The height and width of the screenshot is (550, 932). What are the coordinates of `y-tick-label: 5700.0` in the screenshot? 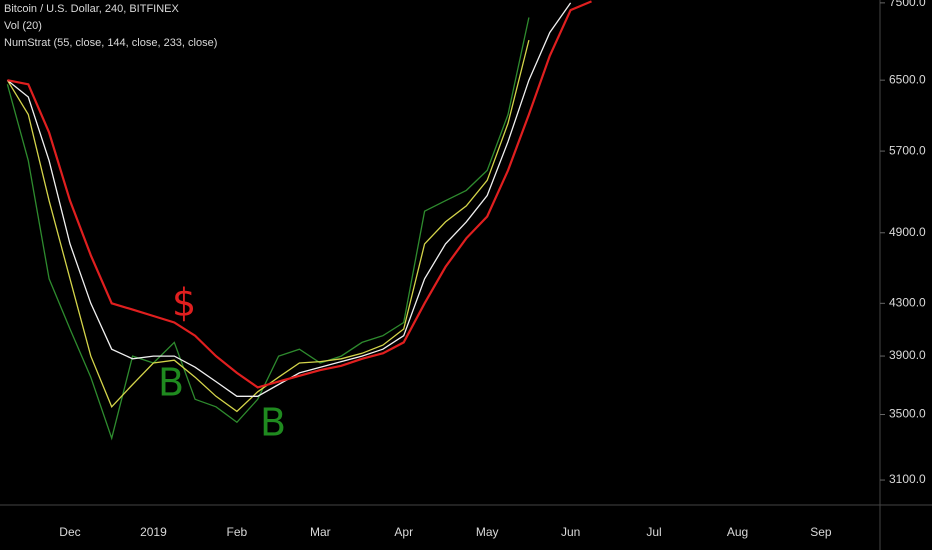 It's located at (907, 150).